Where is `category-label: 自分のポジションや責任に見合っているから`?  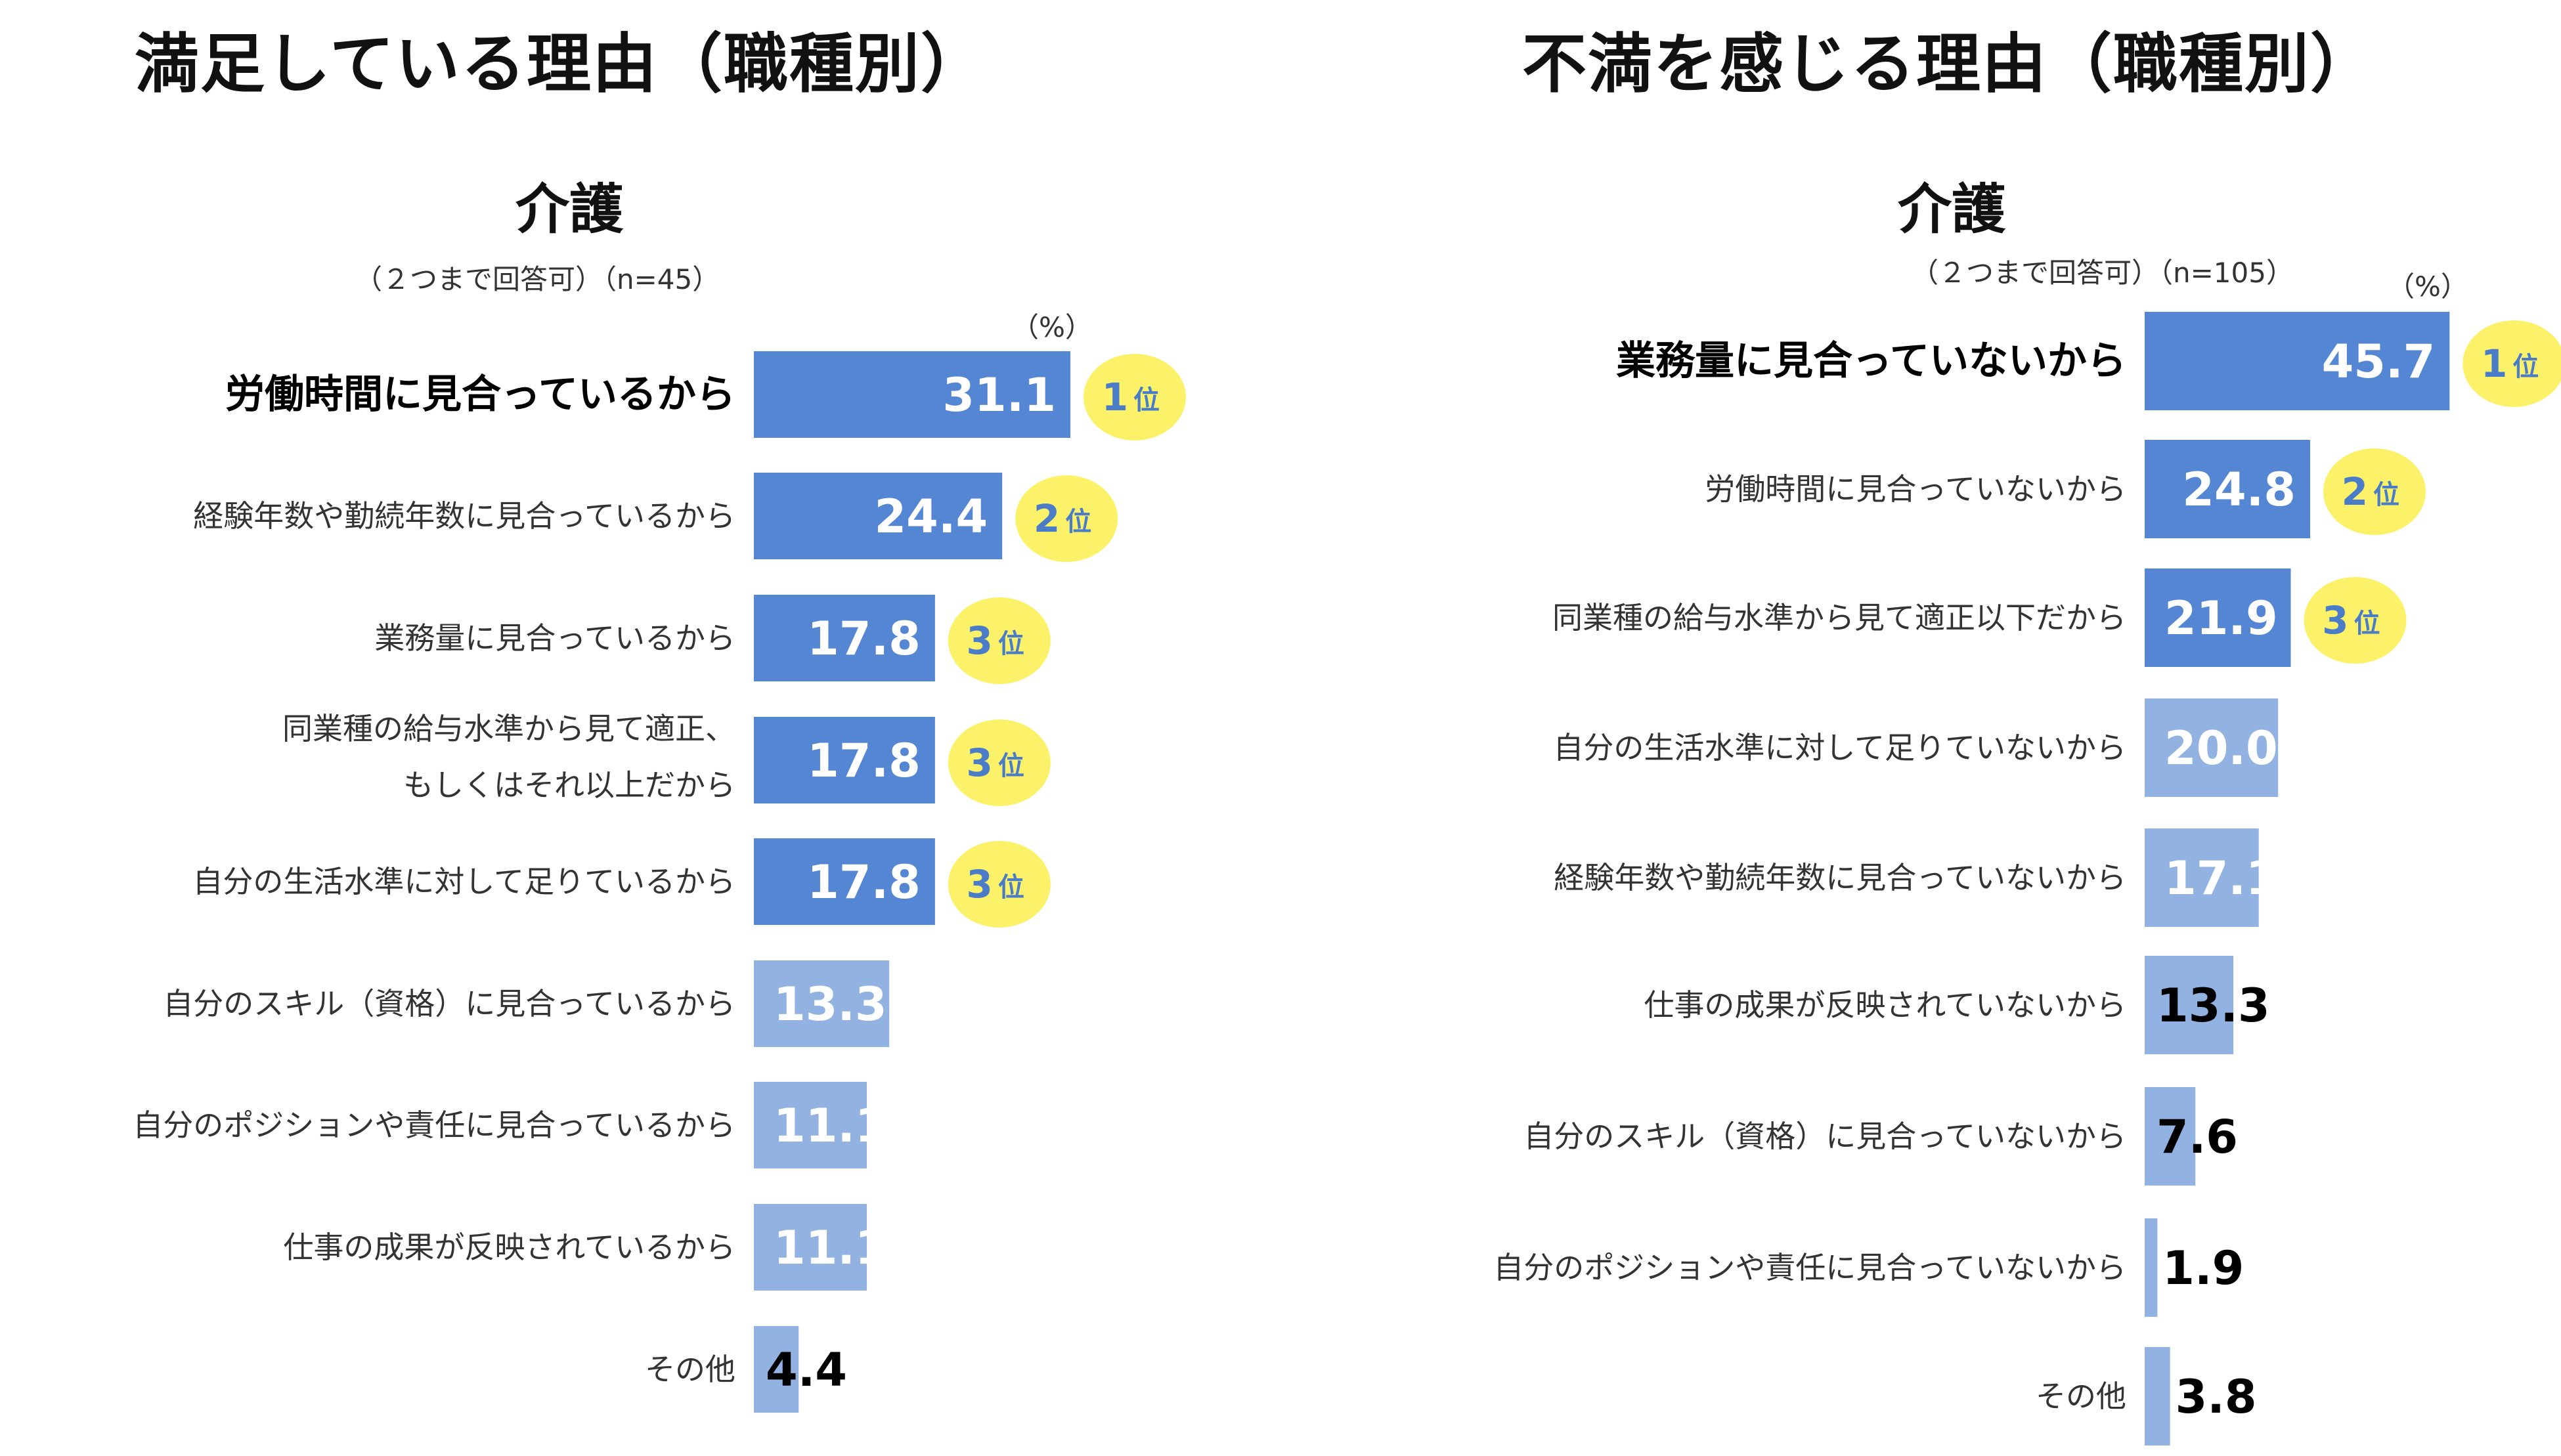 category-label: 自分のポジションや責任に見合っているから is located at coordinates (434, 1125).